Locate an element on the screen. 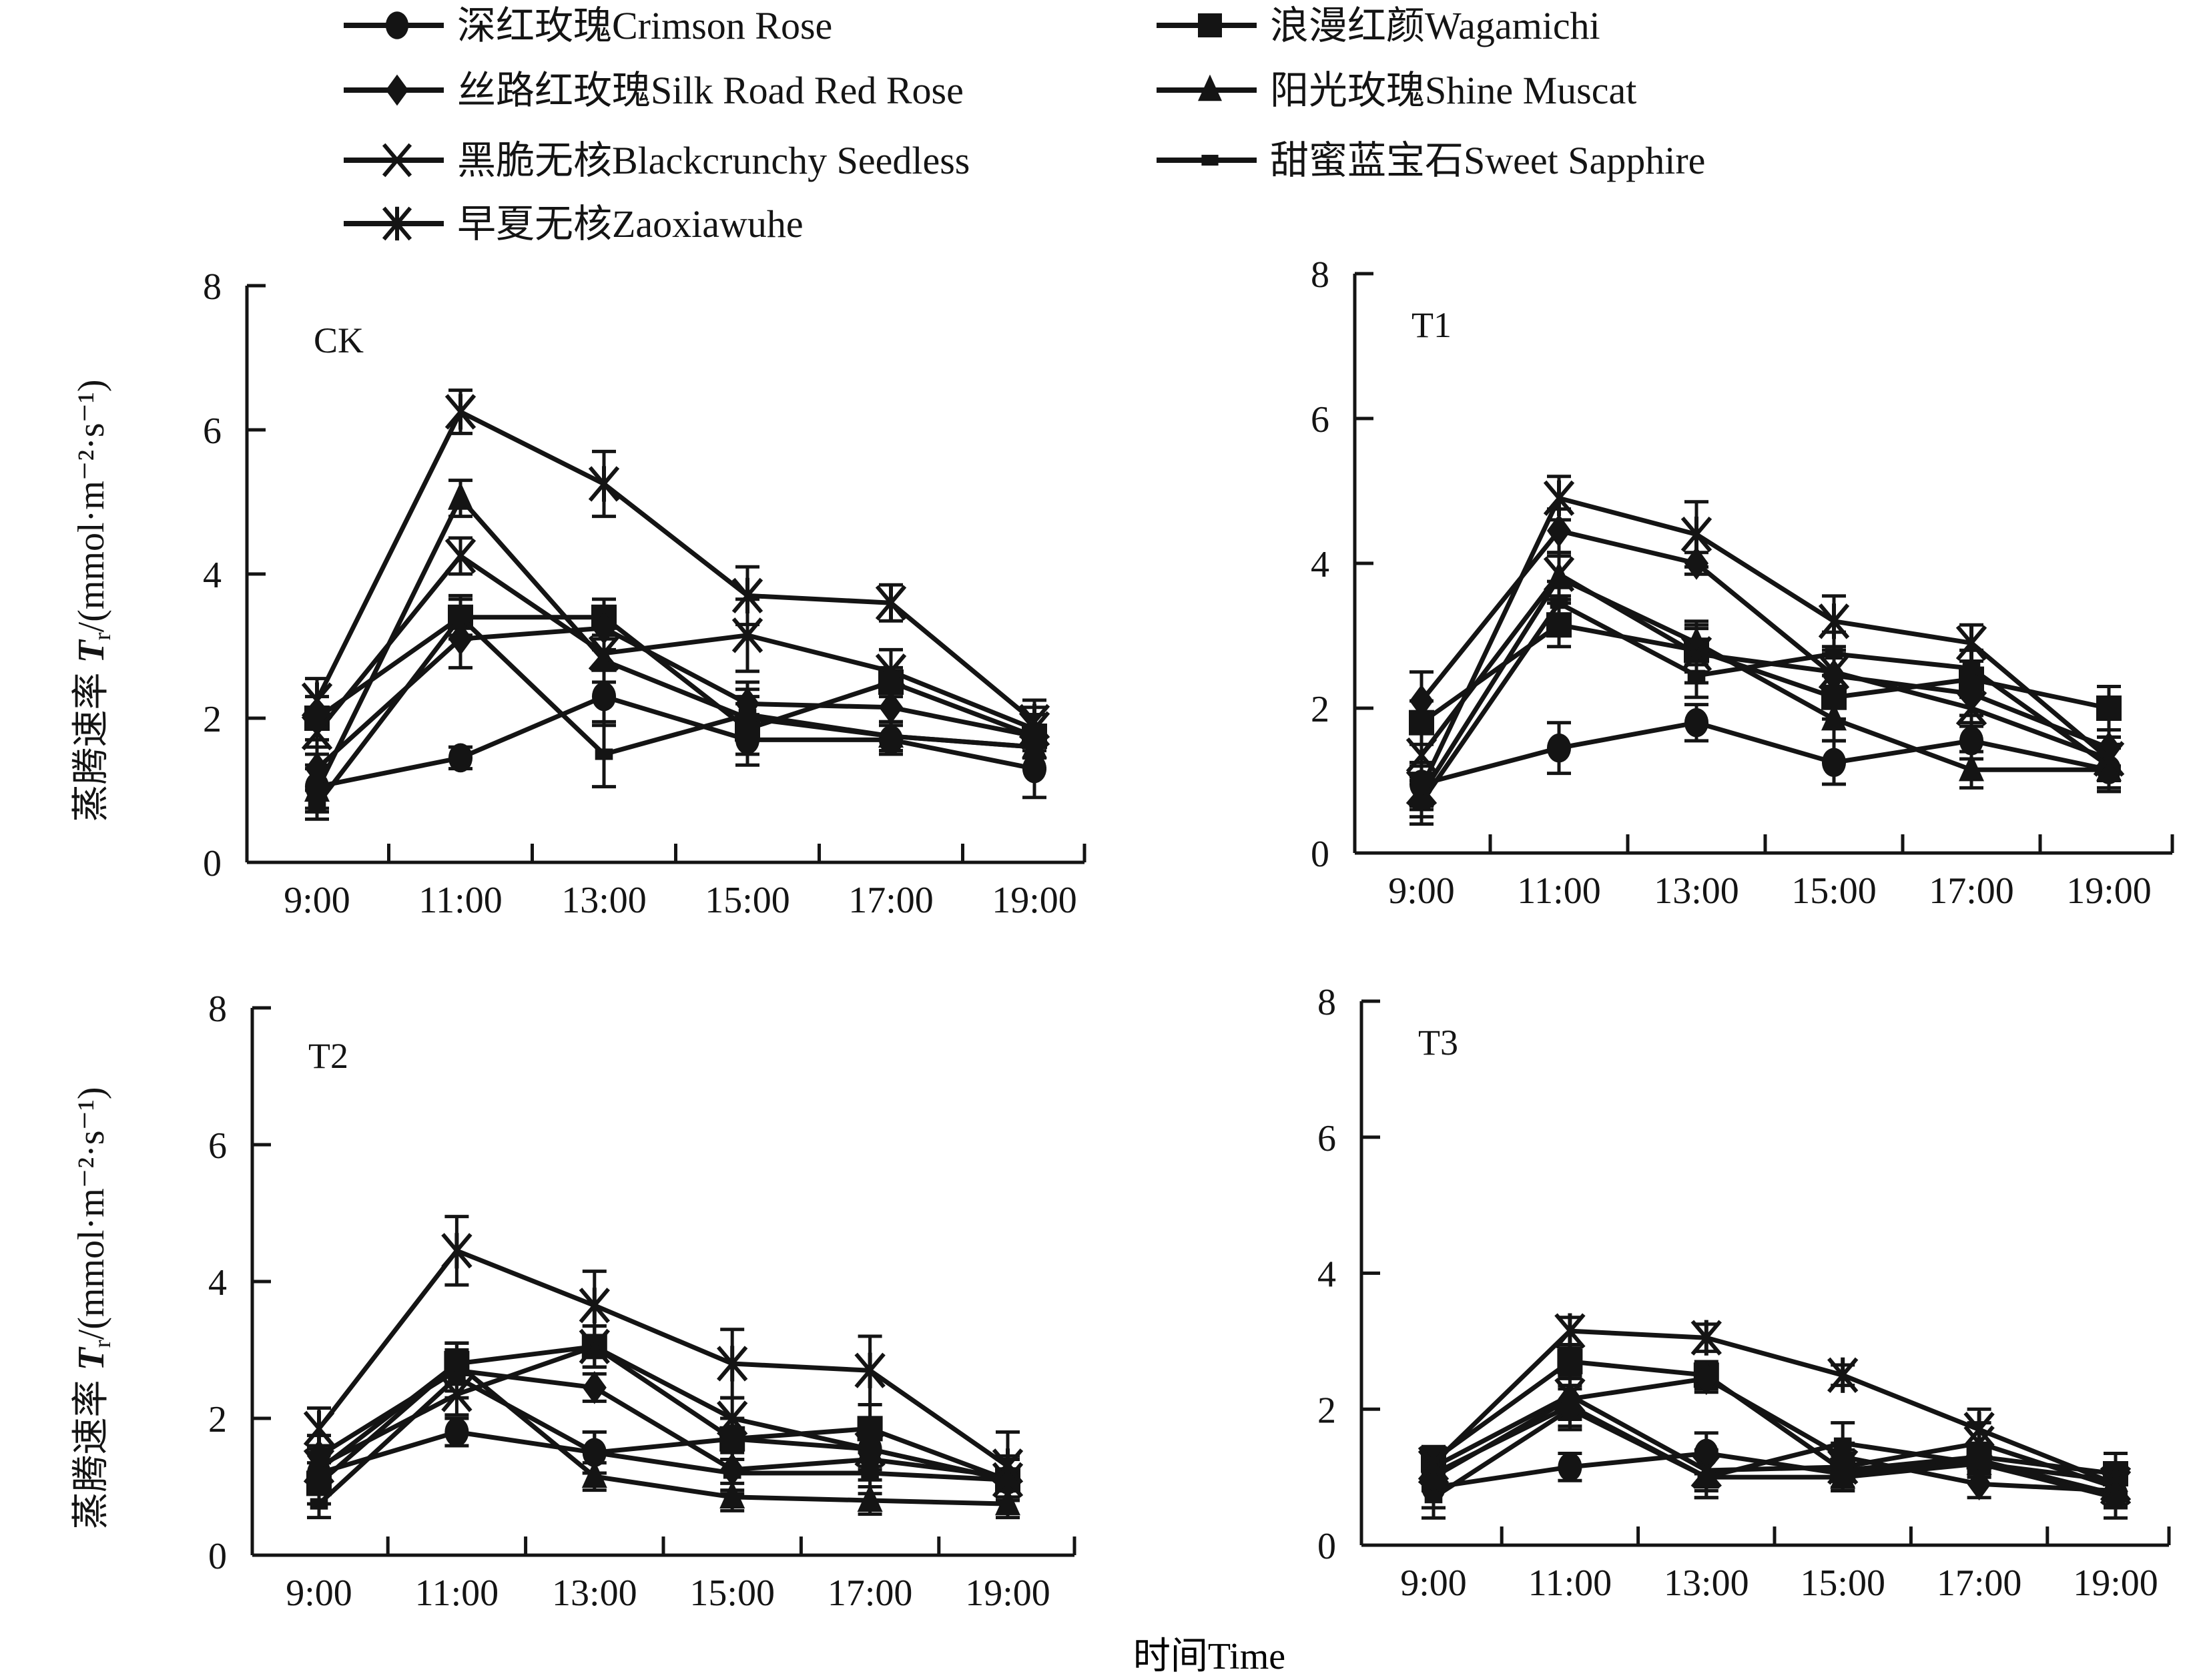 The image size is (2207, 1680). legend-item-crimson-rose: 深红玫瑰Crimson Rose is located at coordinates (588, 26).